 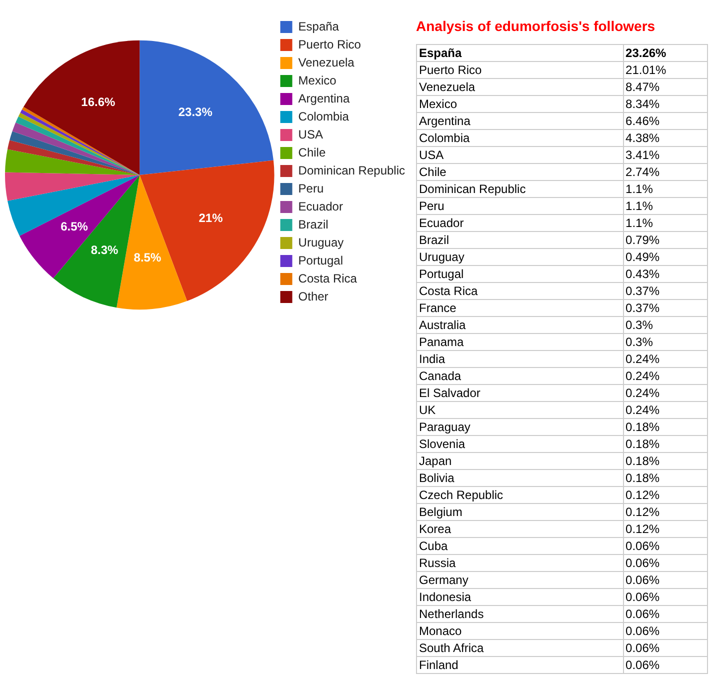 What do you see at coordinates (520, 172) in the screenshot?
I see `category-label: Chile` at bounding box center [520, 172].